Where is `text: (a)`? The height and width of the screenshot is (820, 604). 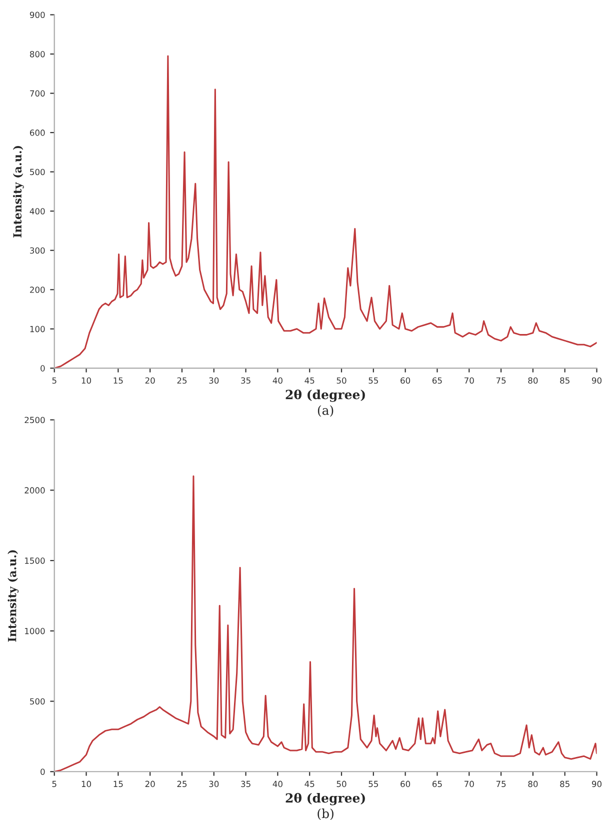 text: (a) is located at coordinates (326, 411).